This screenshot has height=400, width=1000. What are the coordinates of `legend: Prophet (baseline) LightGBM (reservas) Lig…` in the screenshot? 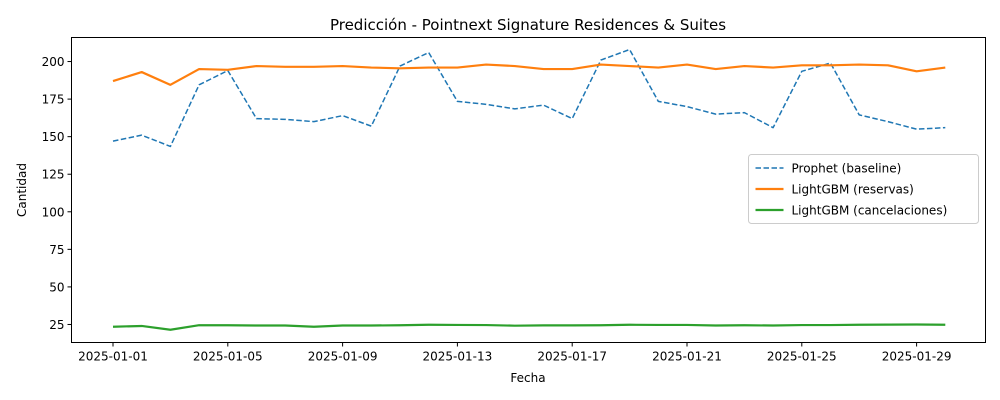 It's located at (863, 189).